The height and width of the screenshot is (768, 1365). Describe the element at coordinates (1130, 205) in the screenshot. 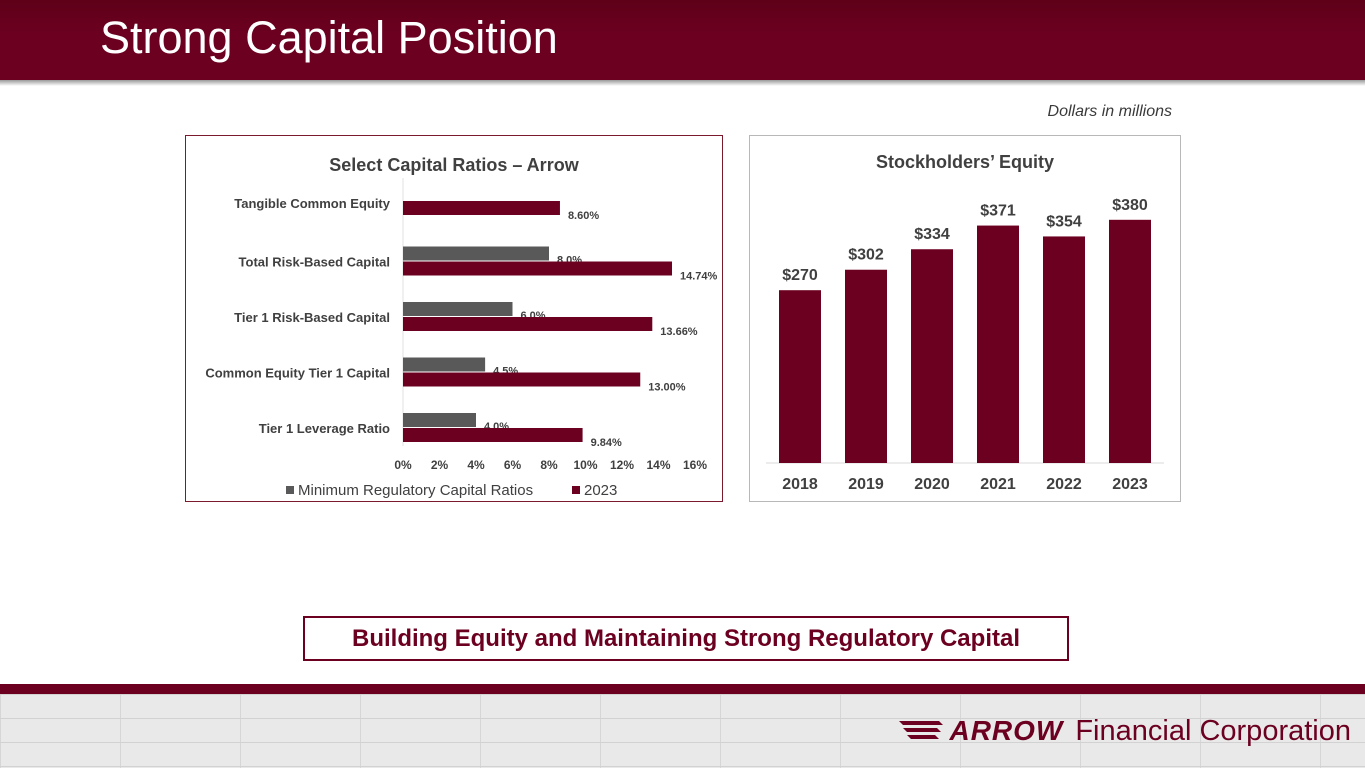

I see `equity-value-label: $380` at that location.